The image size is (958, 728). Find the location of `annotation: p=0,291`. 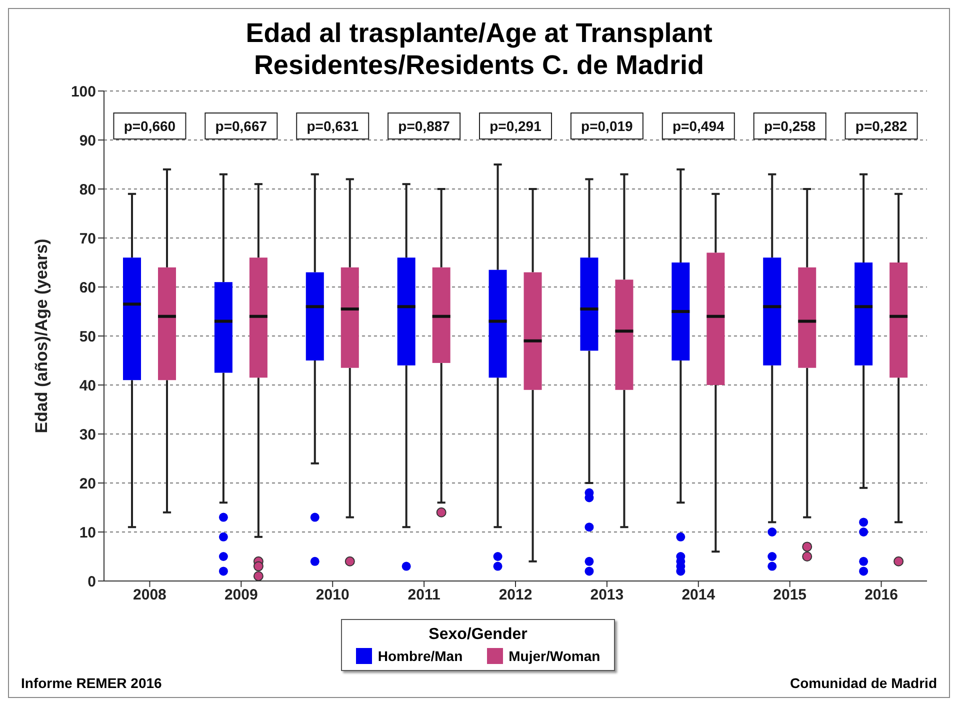

annotation: p=0,291 is located at coordinates (516, 126).